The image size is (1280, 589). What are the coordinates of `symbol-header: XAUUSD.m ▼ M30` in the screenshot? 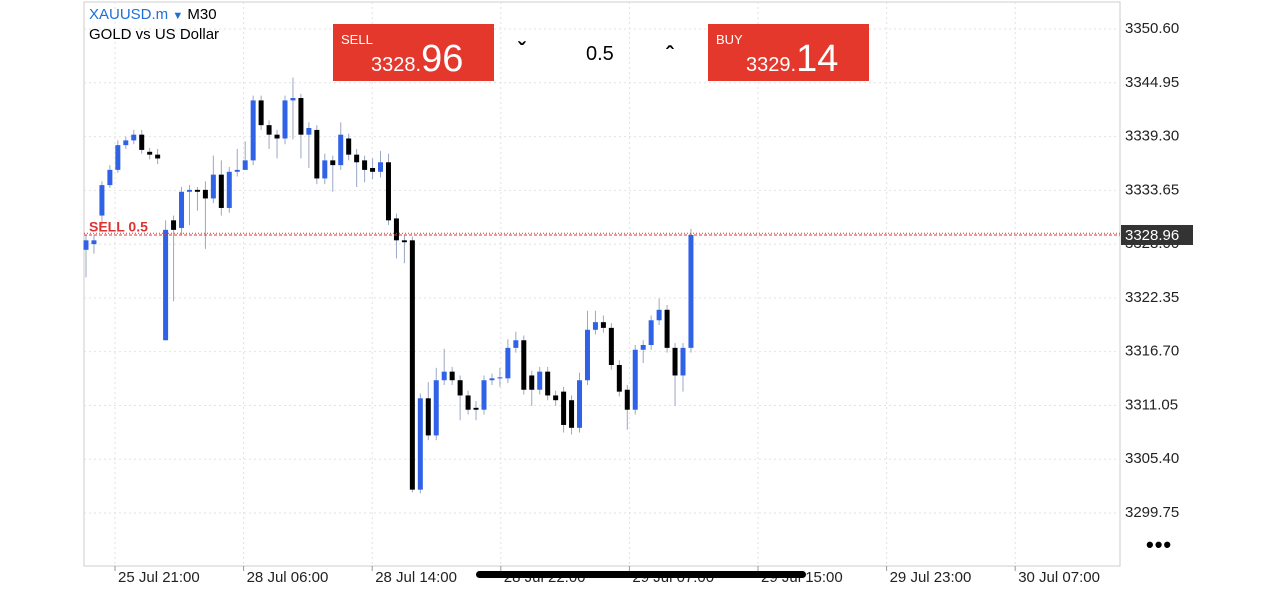 It's located at (153, 14).